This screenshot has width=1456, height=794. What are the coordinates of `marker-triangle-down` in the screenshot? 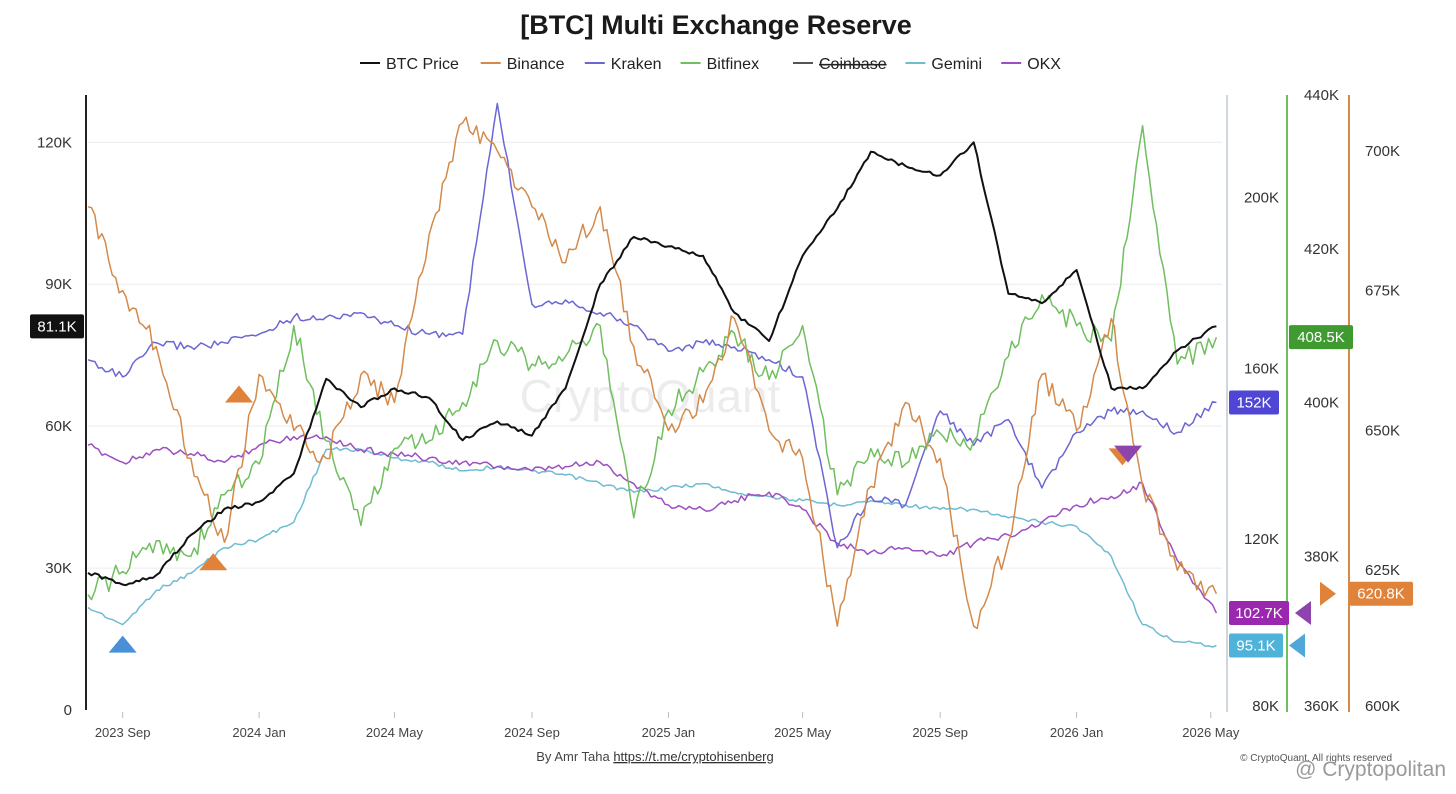 It's located at (1128, 454).